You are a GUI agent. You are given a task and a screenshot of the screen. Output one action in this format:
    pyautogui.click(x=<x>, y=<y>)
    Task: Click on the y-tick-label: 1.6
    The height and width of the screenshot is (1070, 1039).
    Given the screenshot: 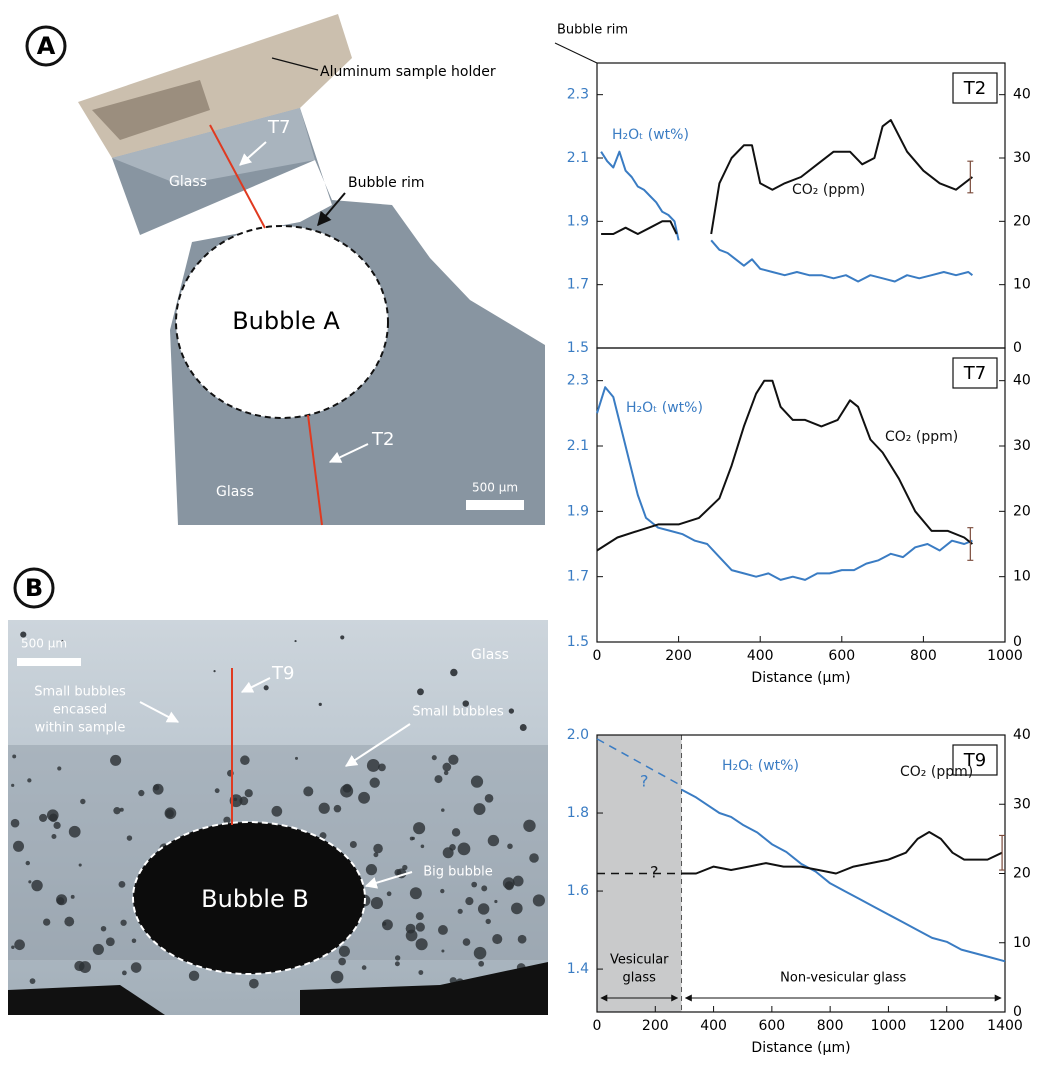 What is the action you would take?
    pyautogui.click(x=578, y=891)
    